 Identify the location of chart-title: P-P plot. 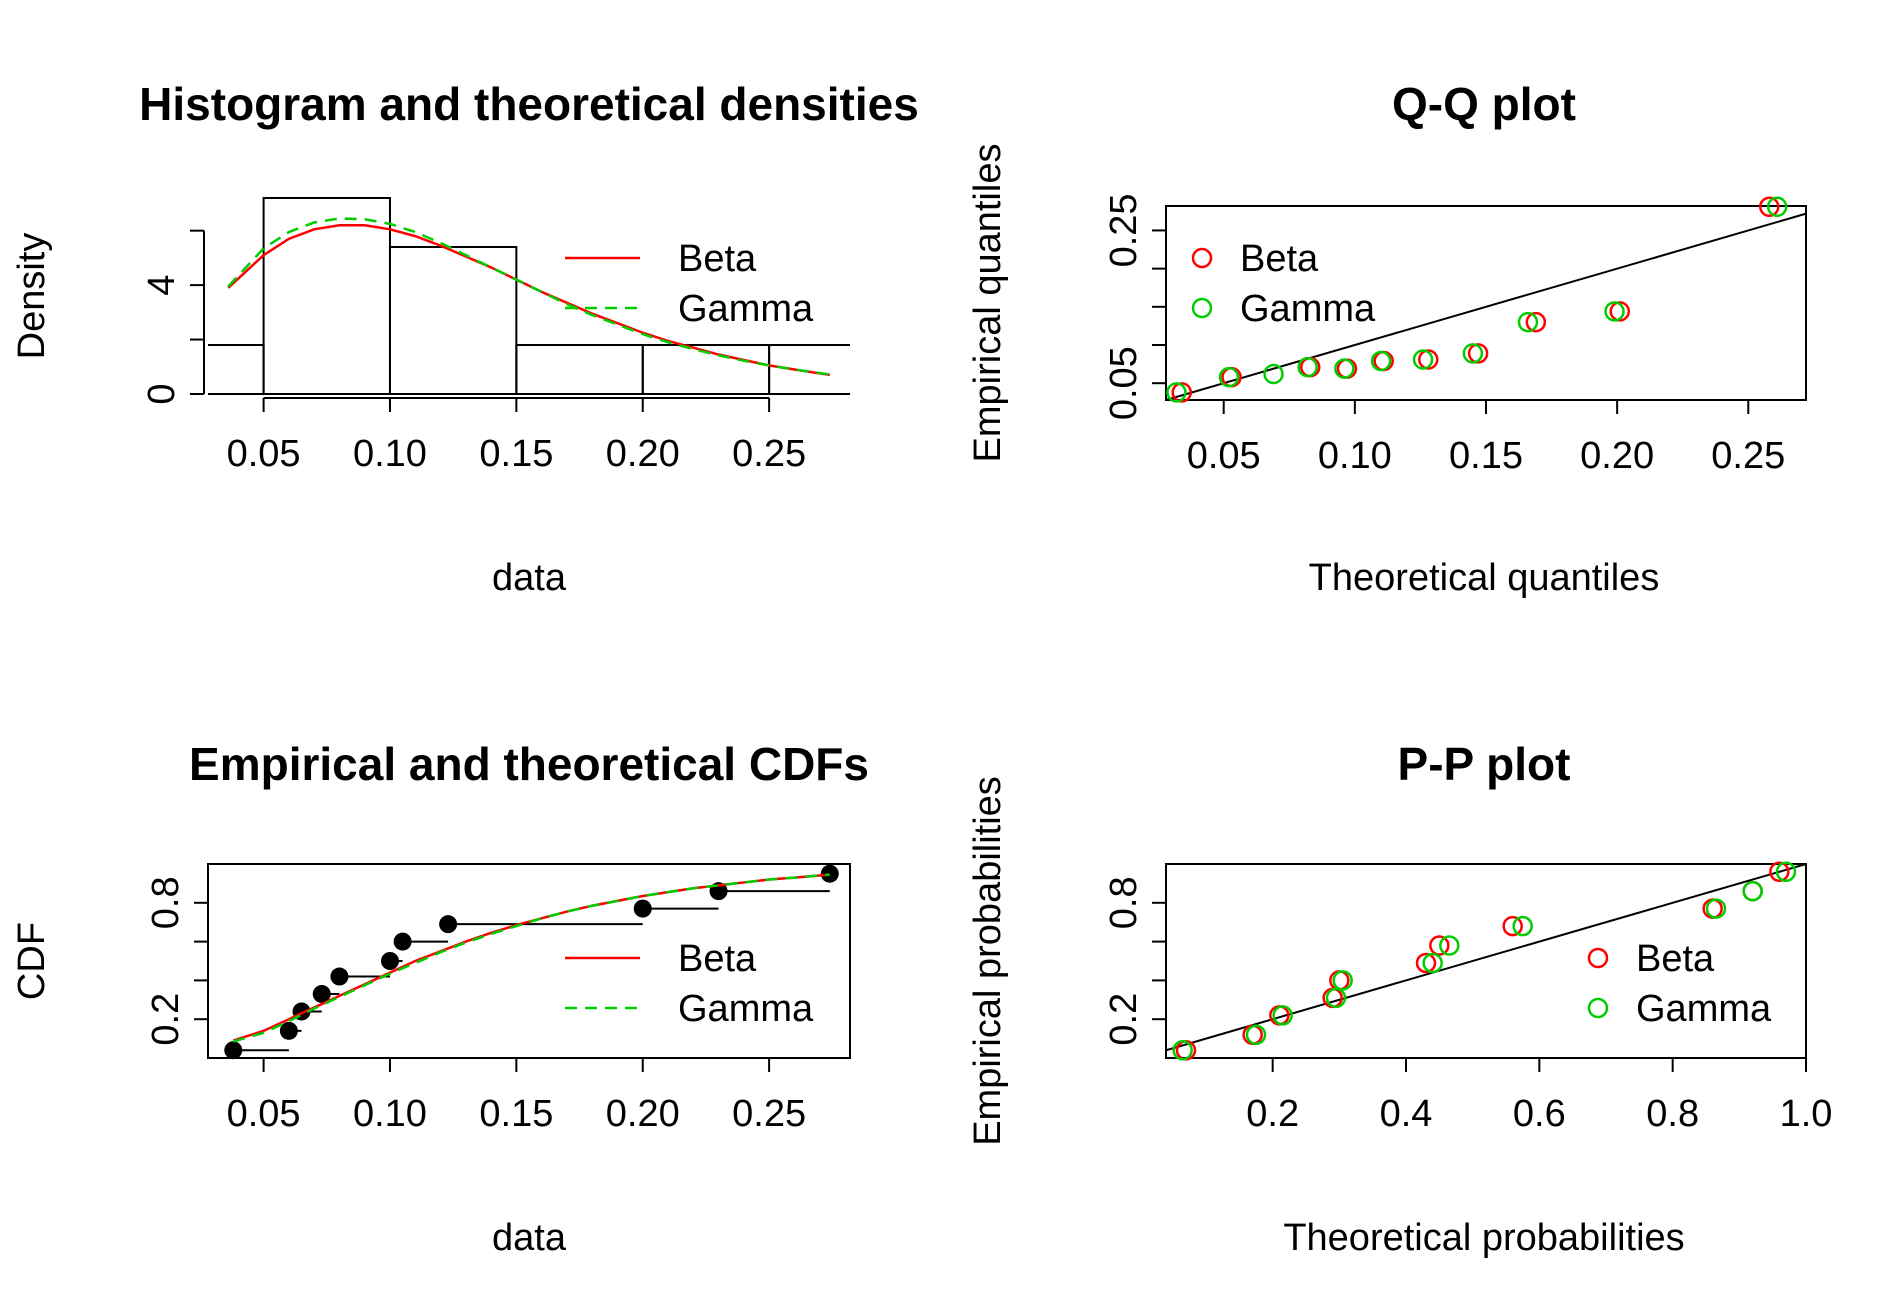
(1484, 764).